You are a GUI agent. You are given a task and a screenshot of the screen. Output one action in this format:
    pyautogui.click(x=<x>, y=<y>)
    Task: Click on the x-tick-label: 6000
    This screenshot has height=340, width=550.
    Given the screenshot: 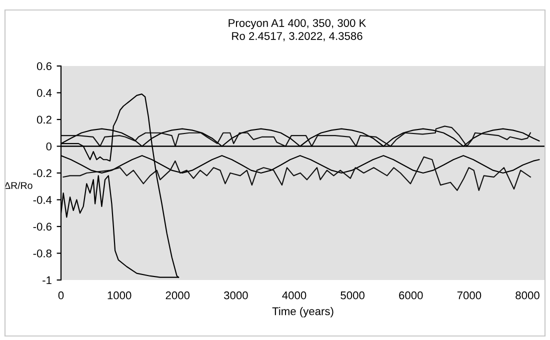 What is the action you would take?
    pyautogui.click(x=411, y=295)
    